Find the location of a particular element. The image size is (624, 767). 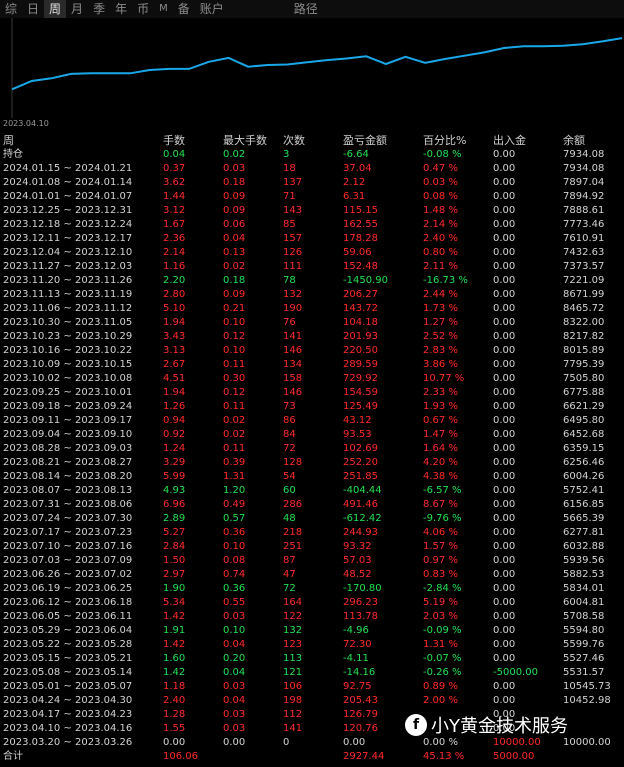

cell-pc: 0.67 % is located at coordinates (440, 420).